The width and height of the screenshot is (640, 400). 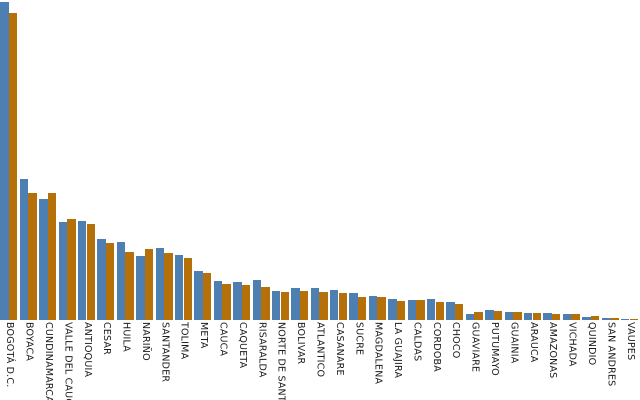 I want to click on x-axis-label-text: VALLE DEL CAUCA, so click(x=68, y=361).